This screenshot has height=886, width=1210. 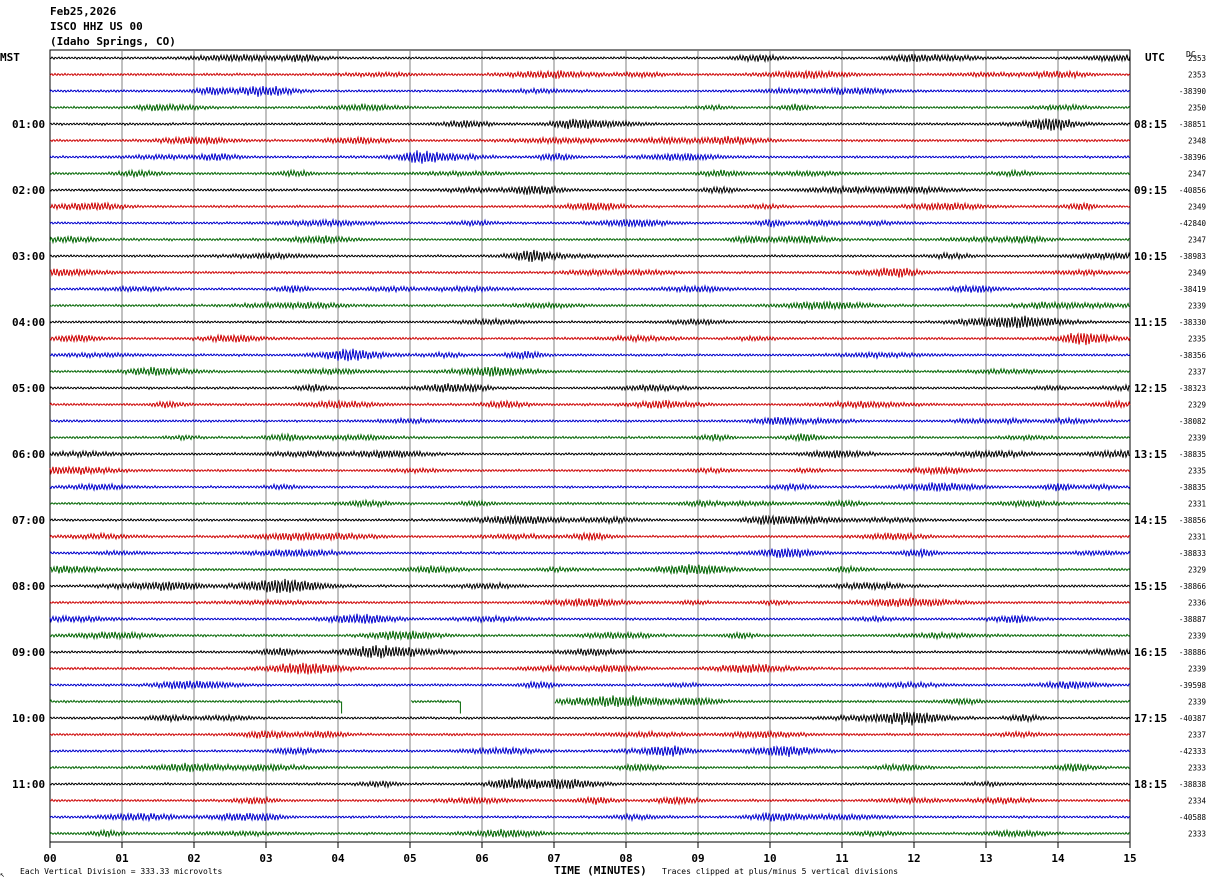 I want to click on right-hour-label: 15:15, so click(x=1150, y=586).